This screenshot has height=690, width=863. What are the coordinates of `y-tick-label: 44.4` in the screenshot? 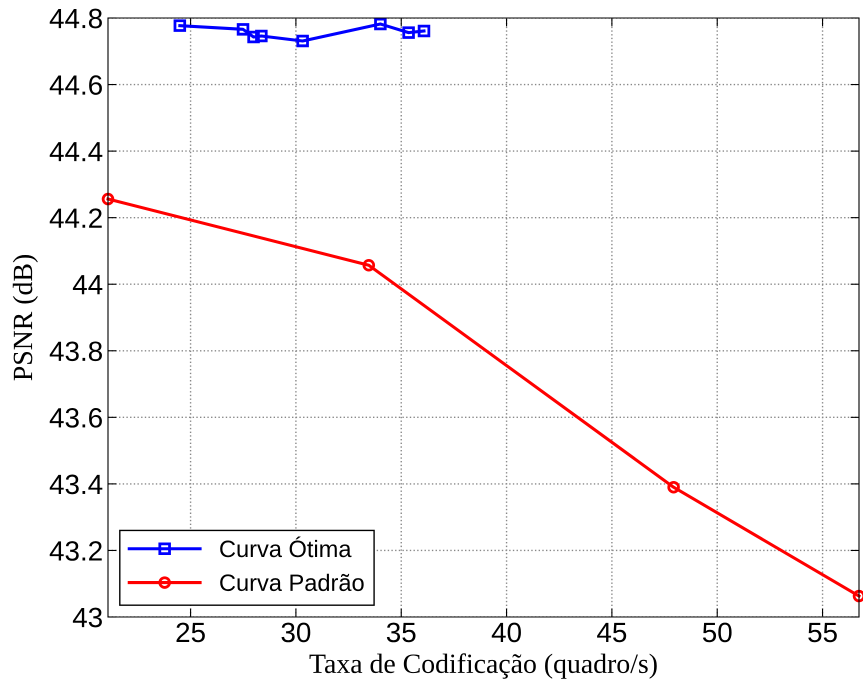 It's located at (76, 152).